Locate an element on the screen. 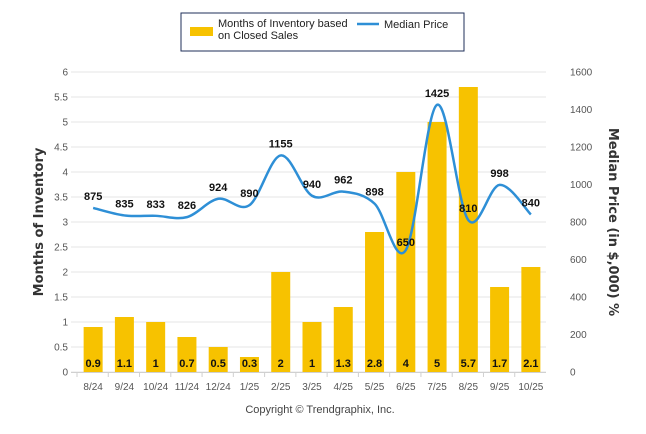 The width and height of the screenshot is (646, 434). right-axis-title: Median Price (in $,000) % is located at coordinates (612, 222).